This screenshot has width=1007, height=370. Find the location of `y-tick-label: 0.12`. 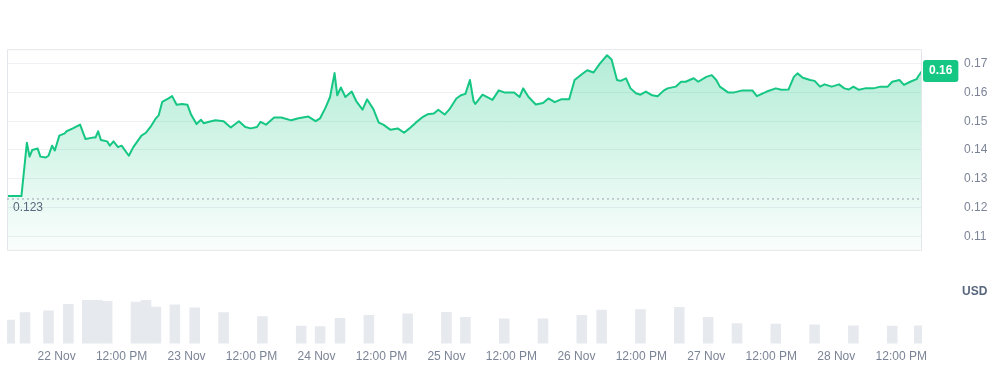

y-tick-label: 0.12 is located at coordinates (976, 206).